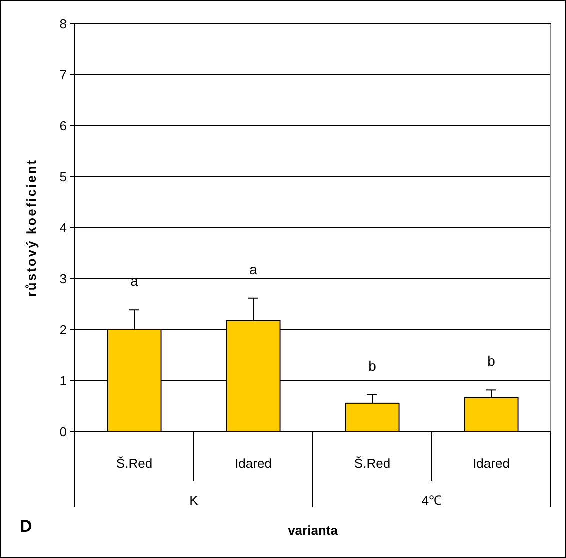 This screenshot has height=558, width=566. I want to click on y-tick-label: 4, so click(63, 228).